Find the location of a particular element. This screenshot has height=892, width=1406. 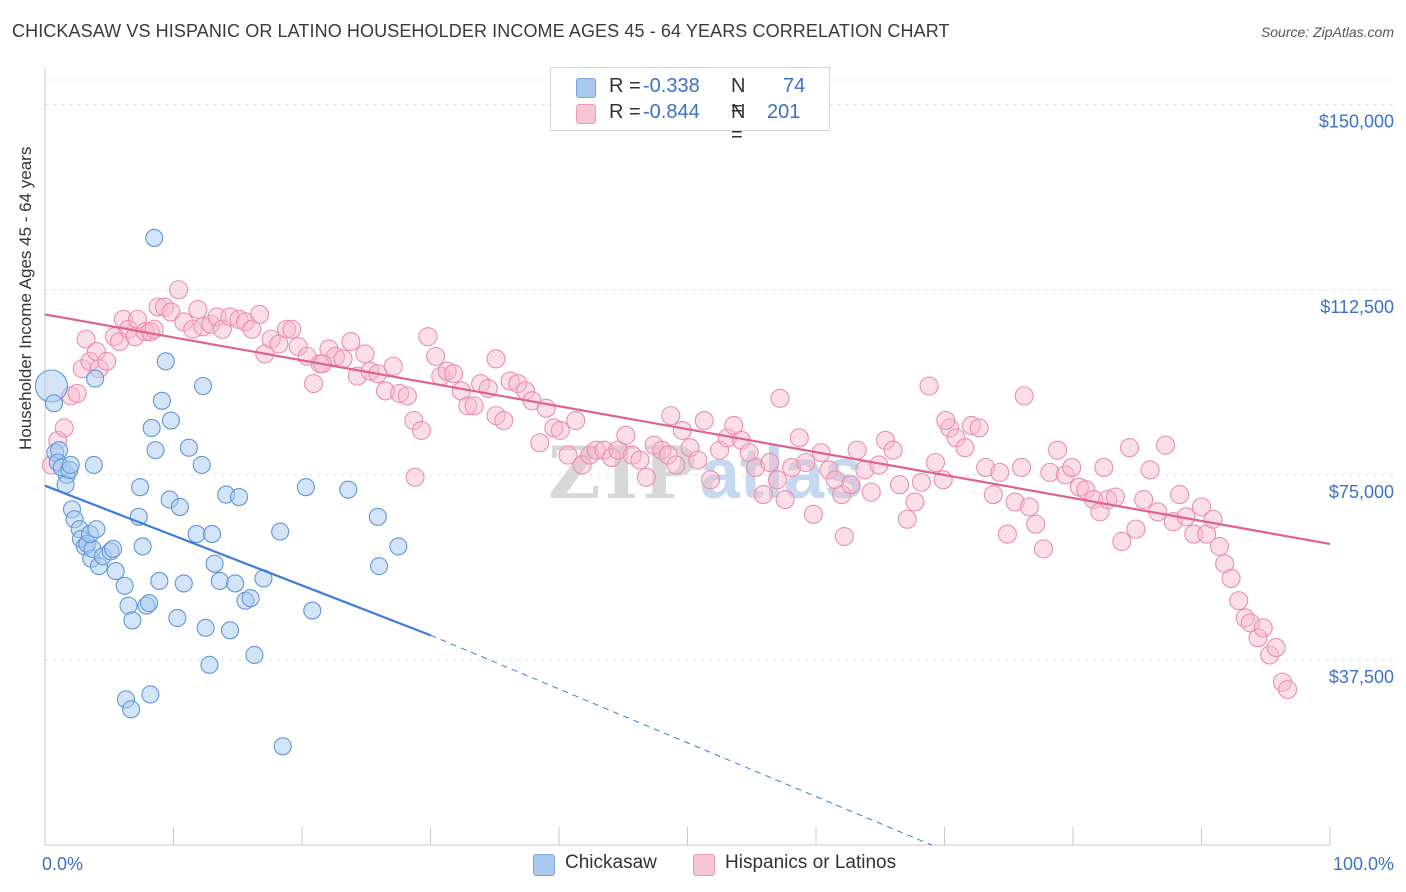

legend-swatch-hispanic is located at coordinates (704, 865).